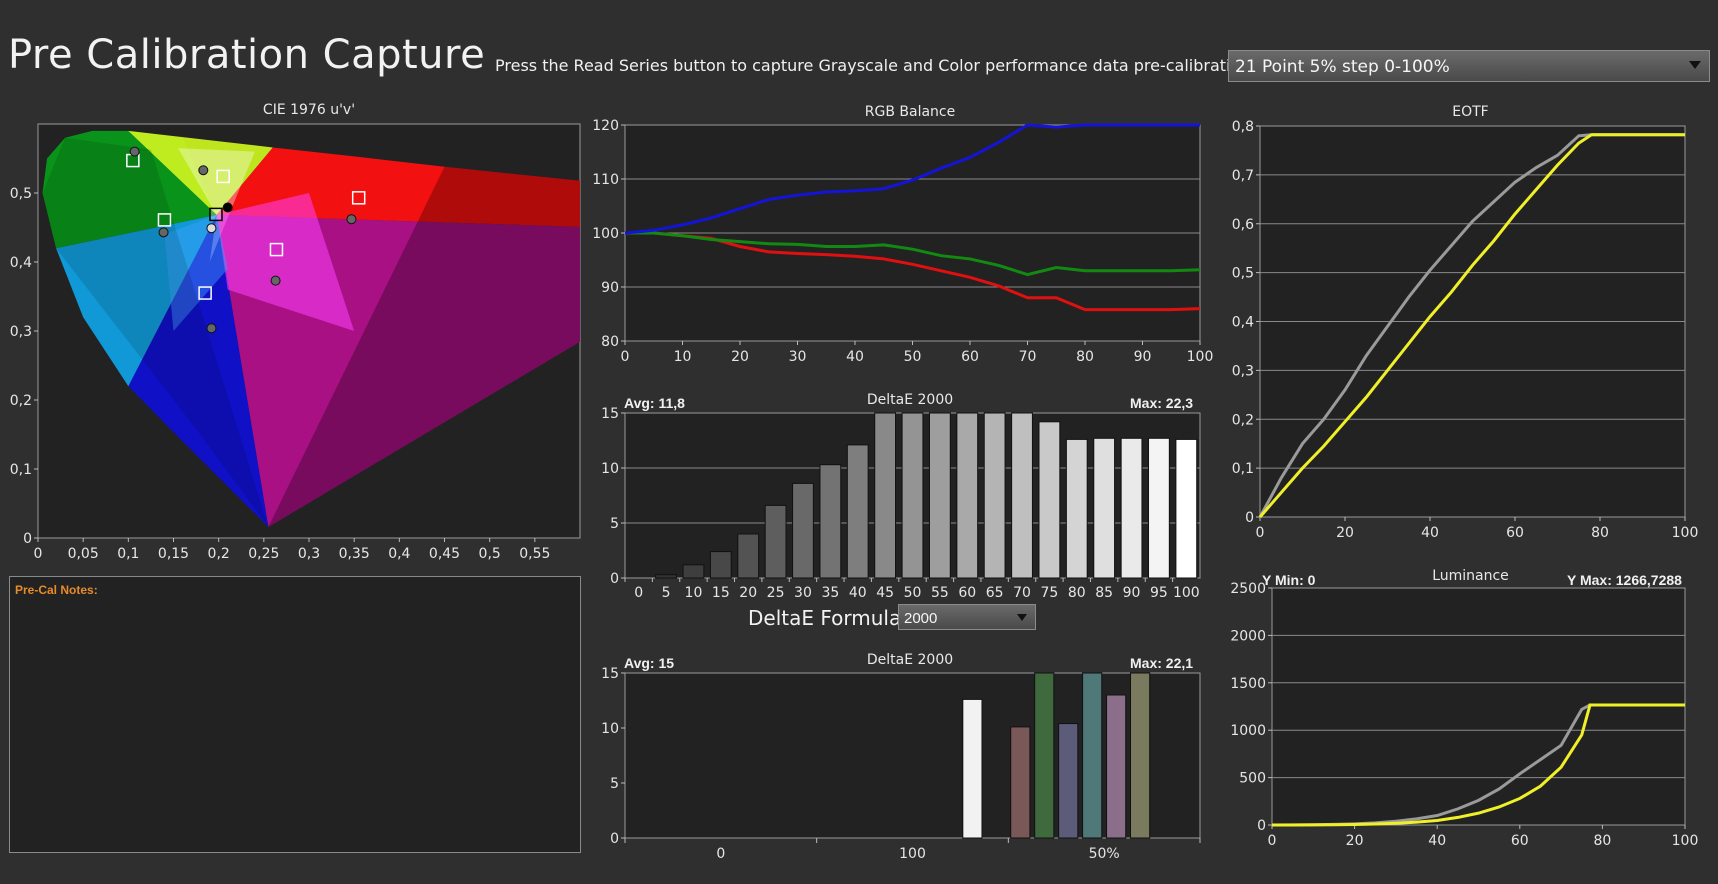 The height and width of the screenshot is (884, 1718). What do you see at coordinates (534, 554) in the screenshot?
I see `x-tick-label: 0,55` at bounding box center [534, 554].